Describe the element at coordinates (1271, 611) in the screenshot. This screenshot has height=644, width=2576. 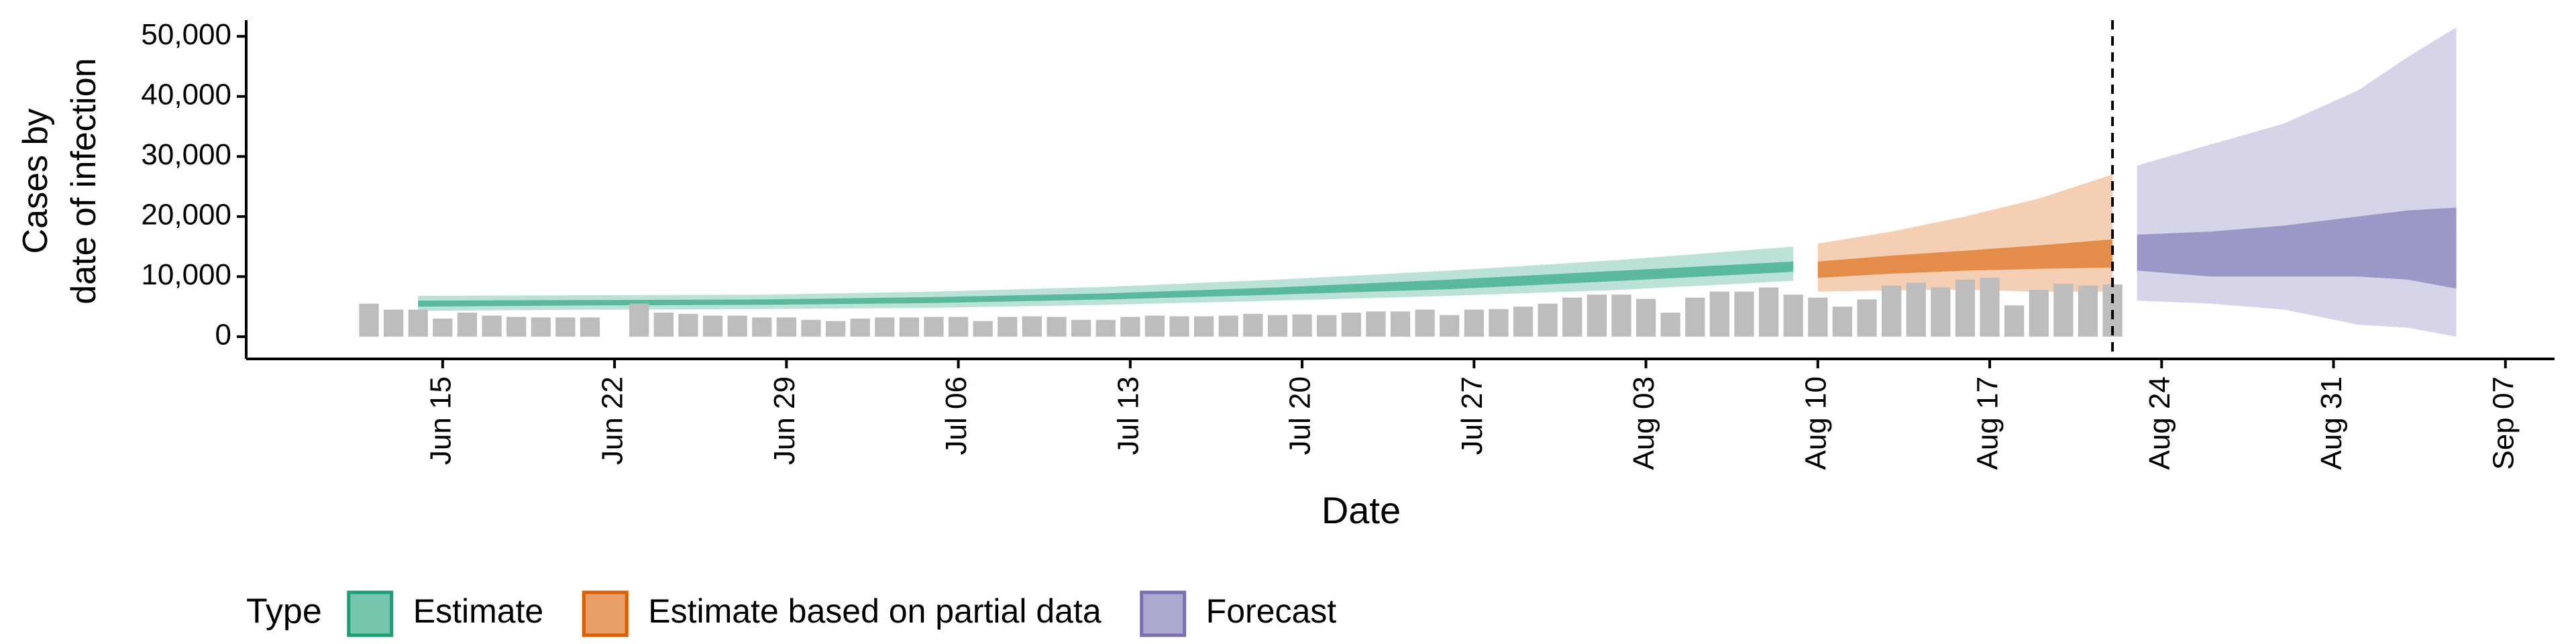
I see `legend-label: Forecast` at that location.